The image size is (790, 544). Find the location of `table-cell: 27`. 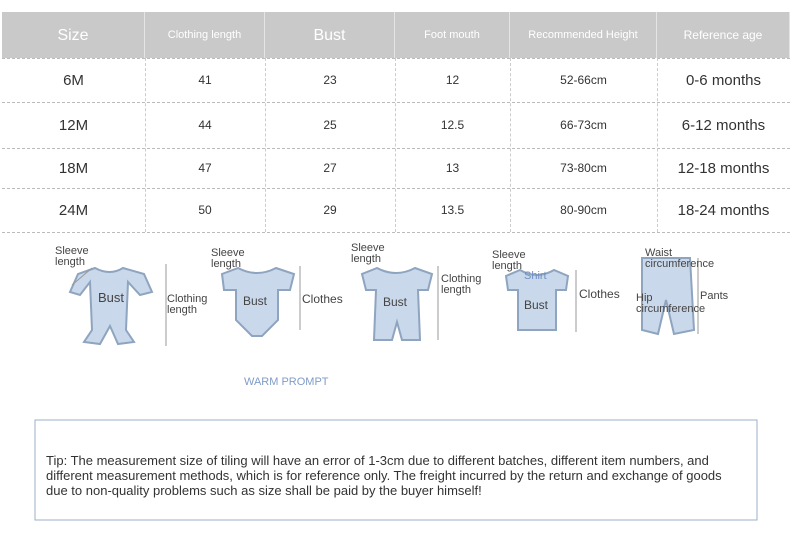

table-cell: 27 is located at coordinates (330, 168).